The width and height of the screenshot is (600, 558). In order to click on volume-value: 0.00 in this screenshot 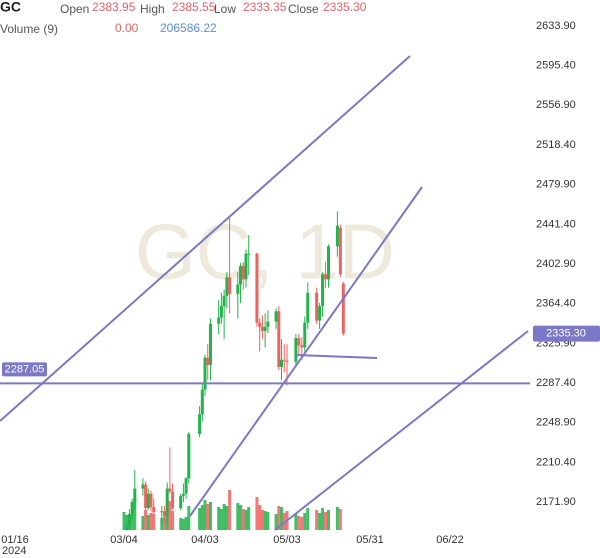, I will do `click(127, 28)`.